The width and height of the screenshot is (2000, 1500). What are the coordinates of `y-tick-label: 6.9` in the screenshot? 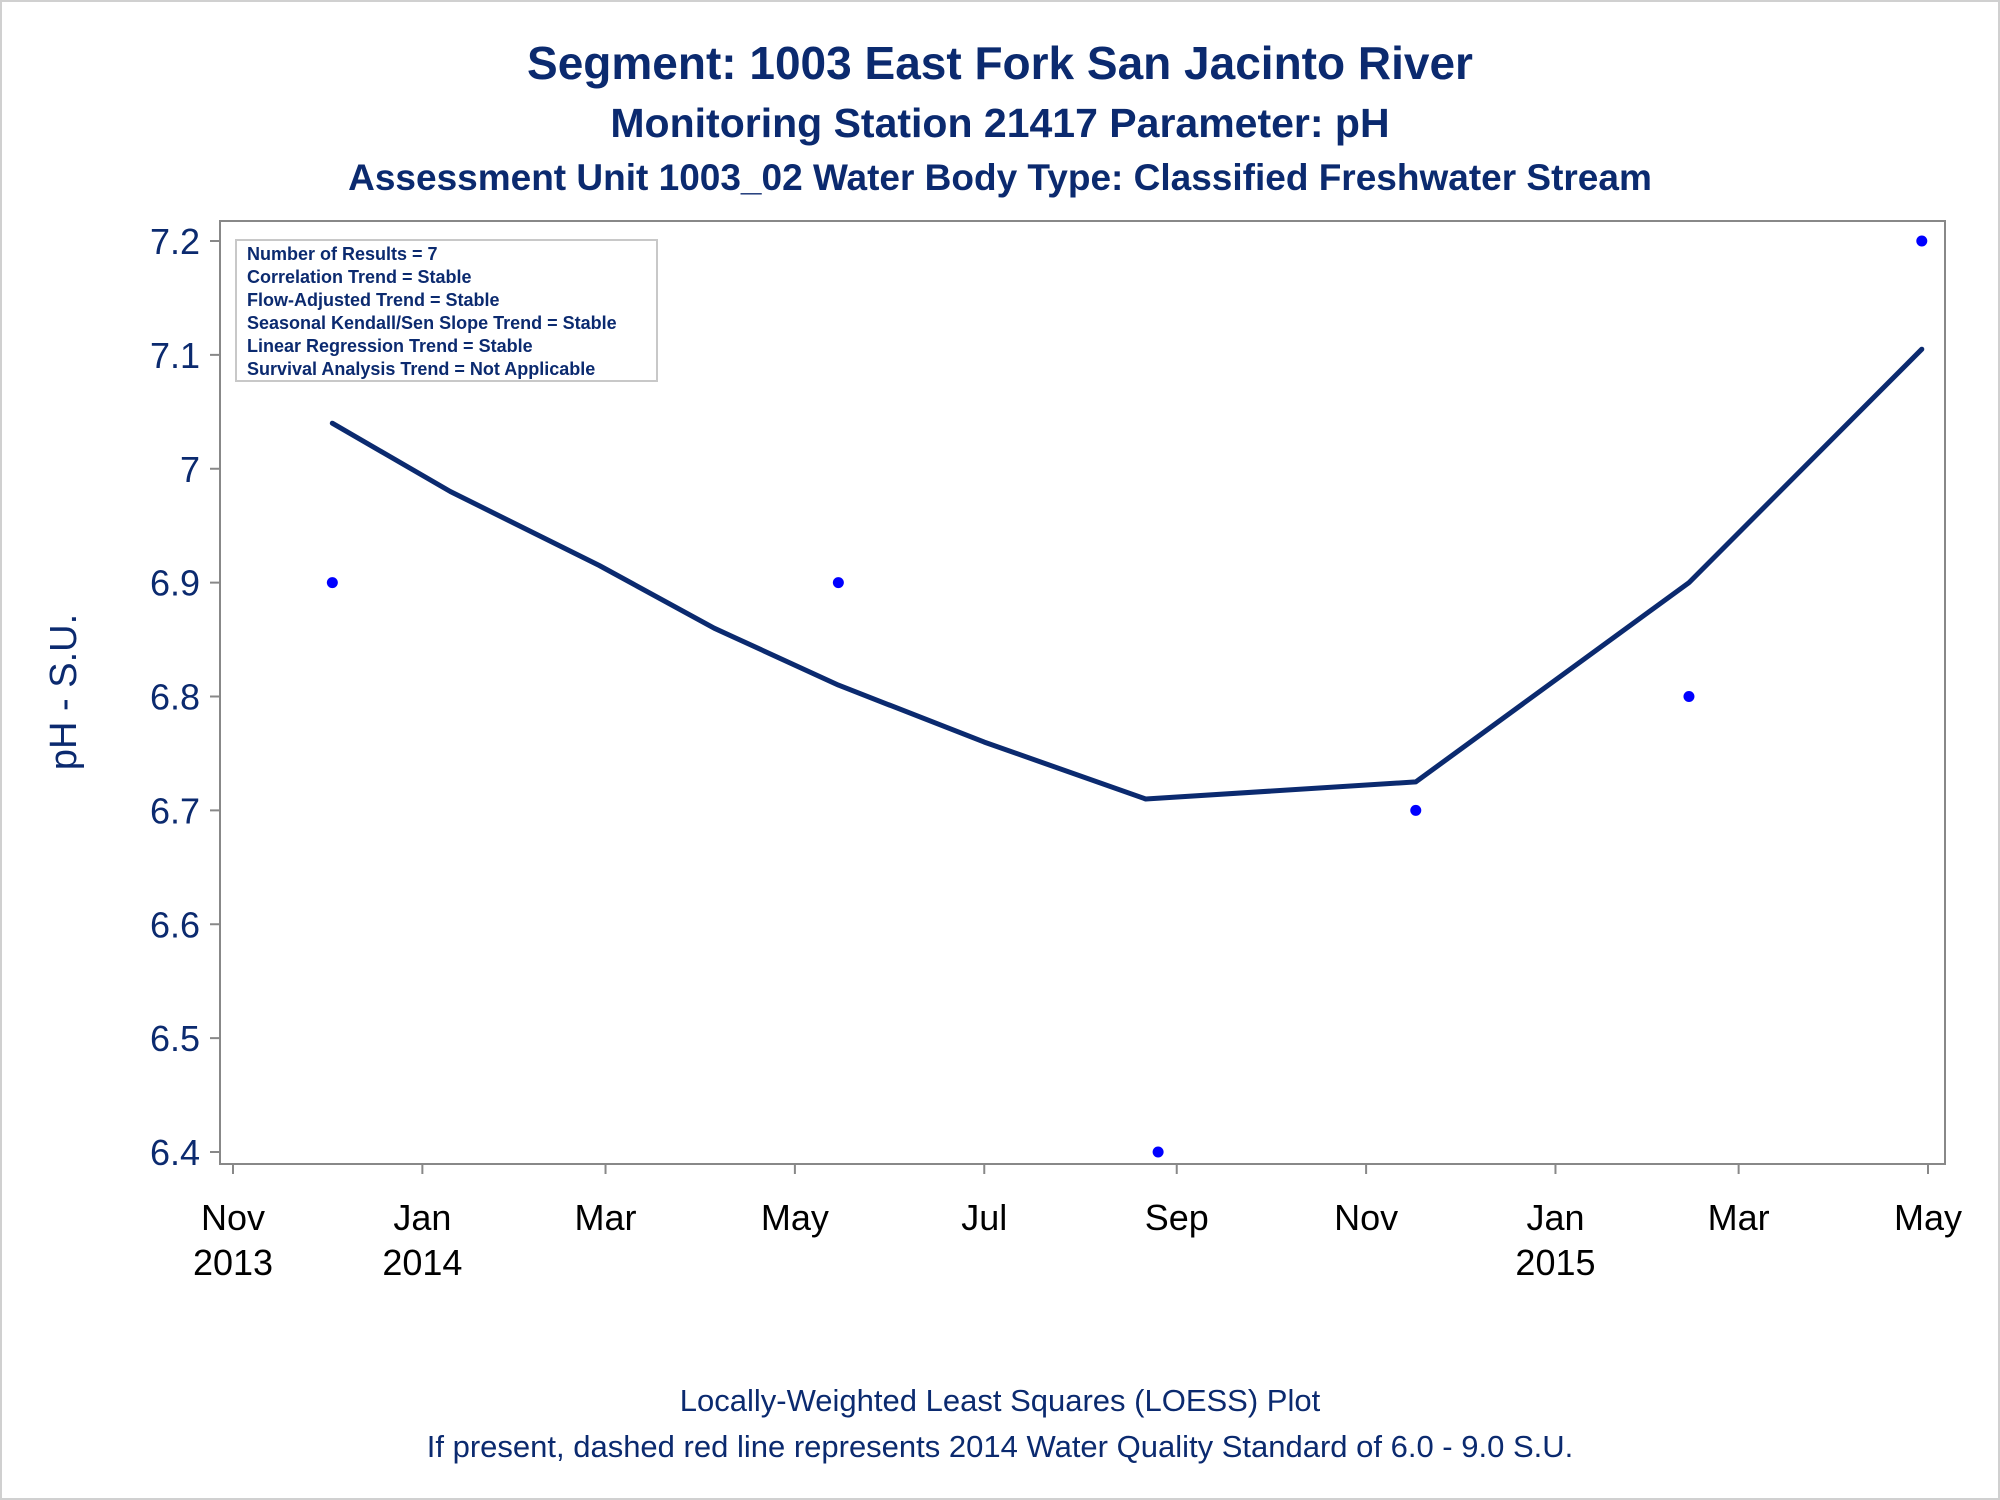 It's located at (175, 583).